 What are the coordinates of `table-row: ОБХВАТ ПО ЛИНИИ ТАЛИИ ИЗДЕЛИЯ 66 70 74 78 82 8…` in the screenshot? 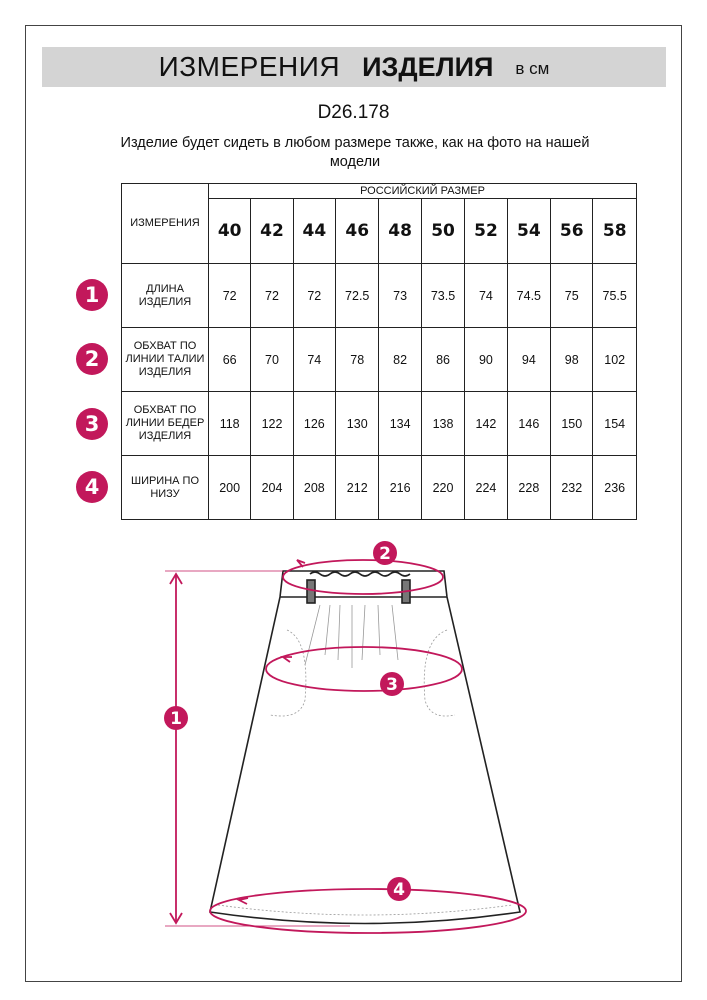 It's located at (379, 359).